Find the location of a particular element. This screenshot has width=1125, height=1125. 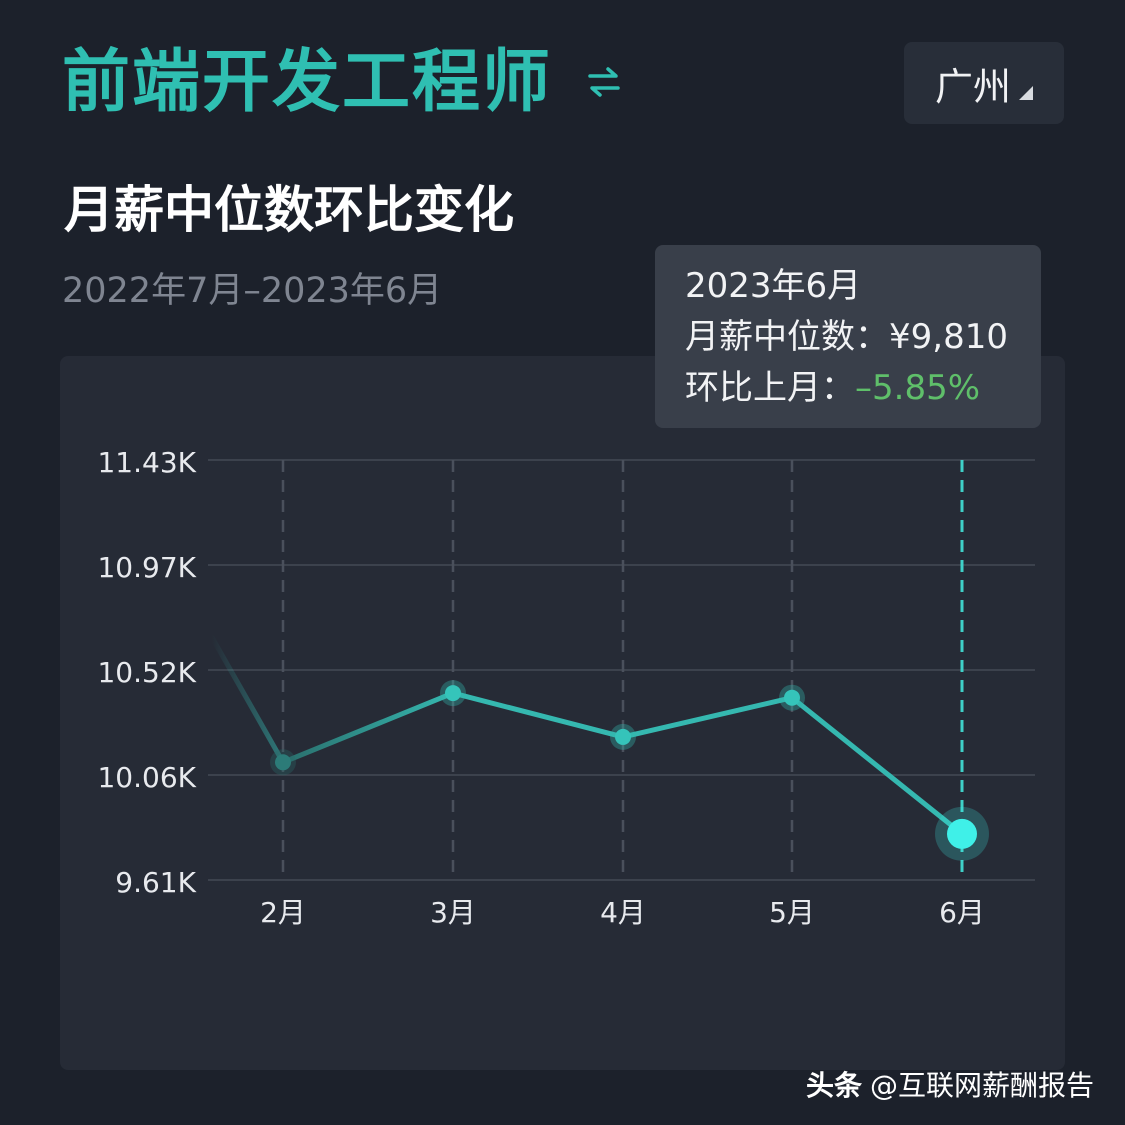

caret-down-icon is located at coordinates (1026, 93).